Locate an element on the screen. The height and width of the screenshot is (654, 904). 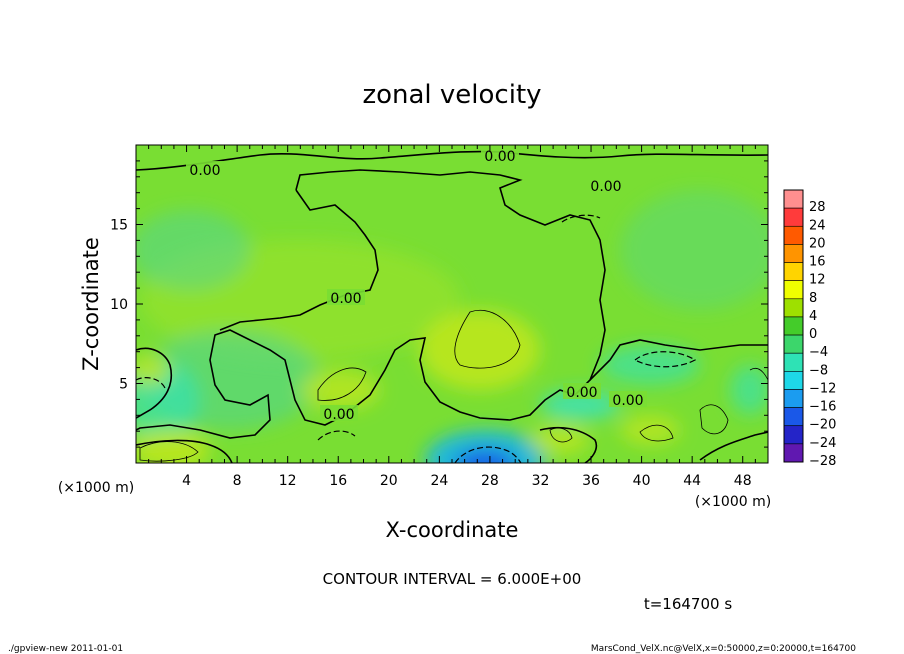
colorbar-frame is located at coordinates (793, 326).